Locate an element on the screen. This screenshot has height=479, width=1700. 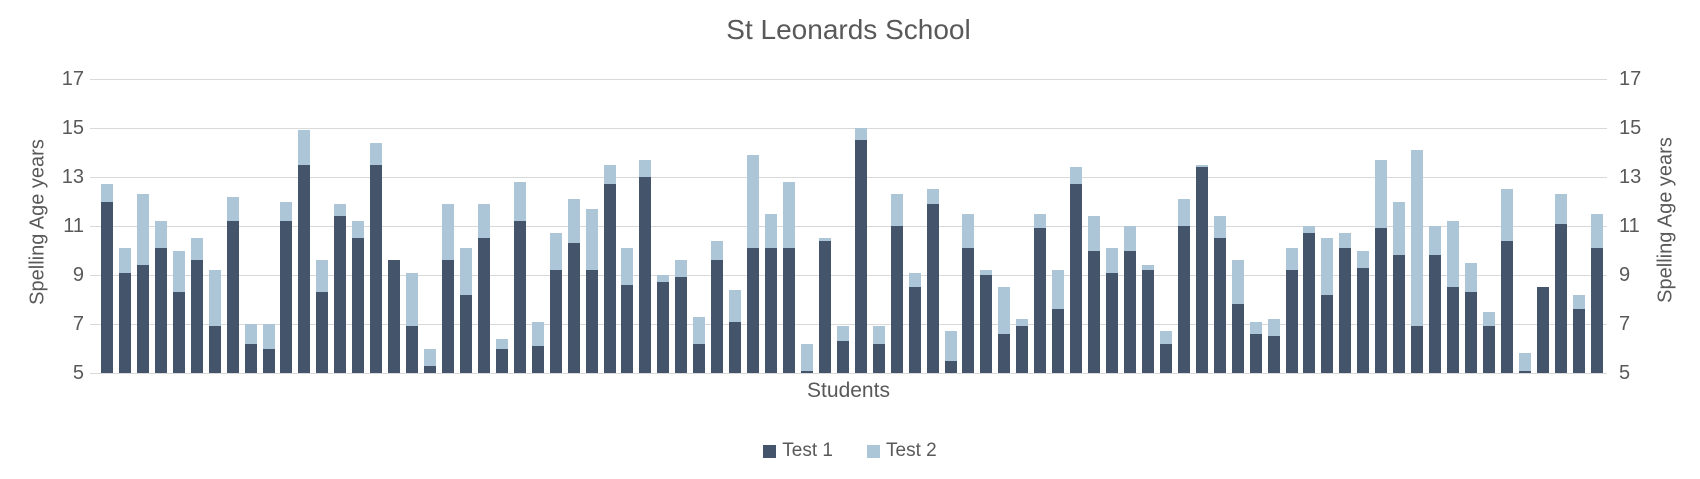
chart-title: St Leonards School is located at coordinates (848, 29).